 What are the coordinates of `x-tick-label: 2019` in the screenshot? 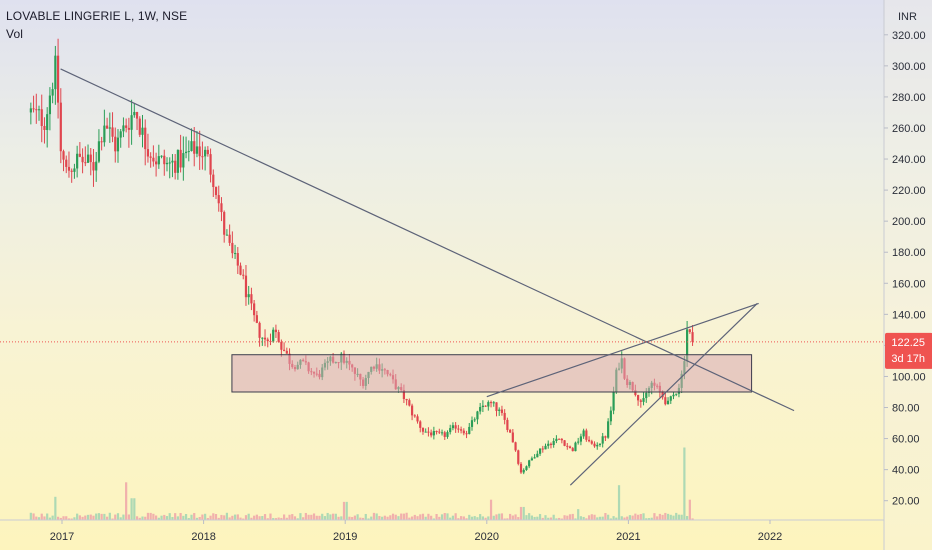 It's located at (345, 537).